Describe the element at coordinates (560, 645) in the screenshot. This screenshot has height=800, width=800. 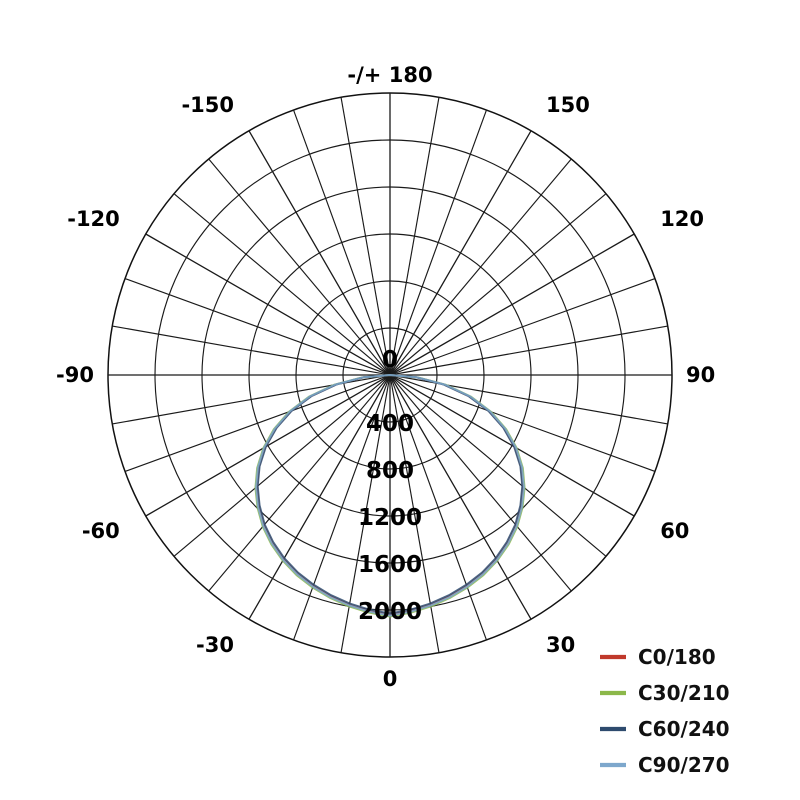
I see `angle-label: 30` at that location.